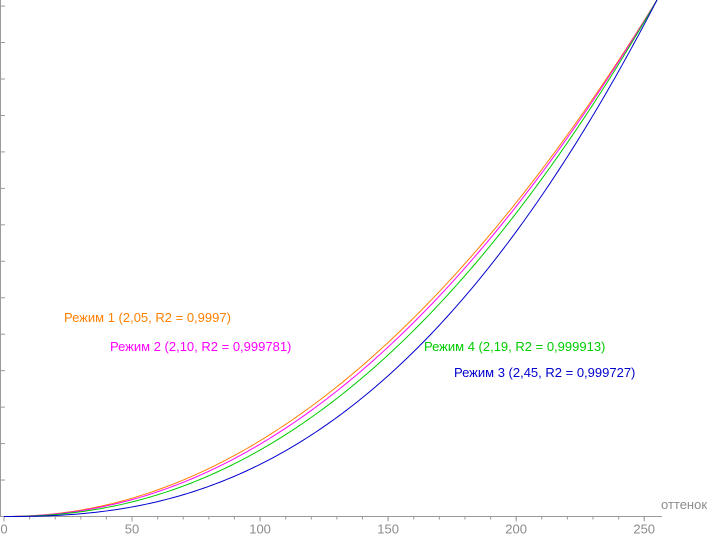 The image size is (712, 541). I want to click on x-tick-label: 0, so click(3, 529).